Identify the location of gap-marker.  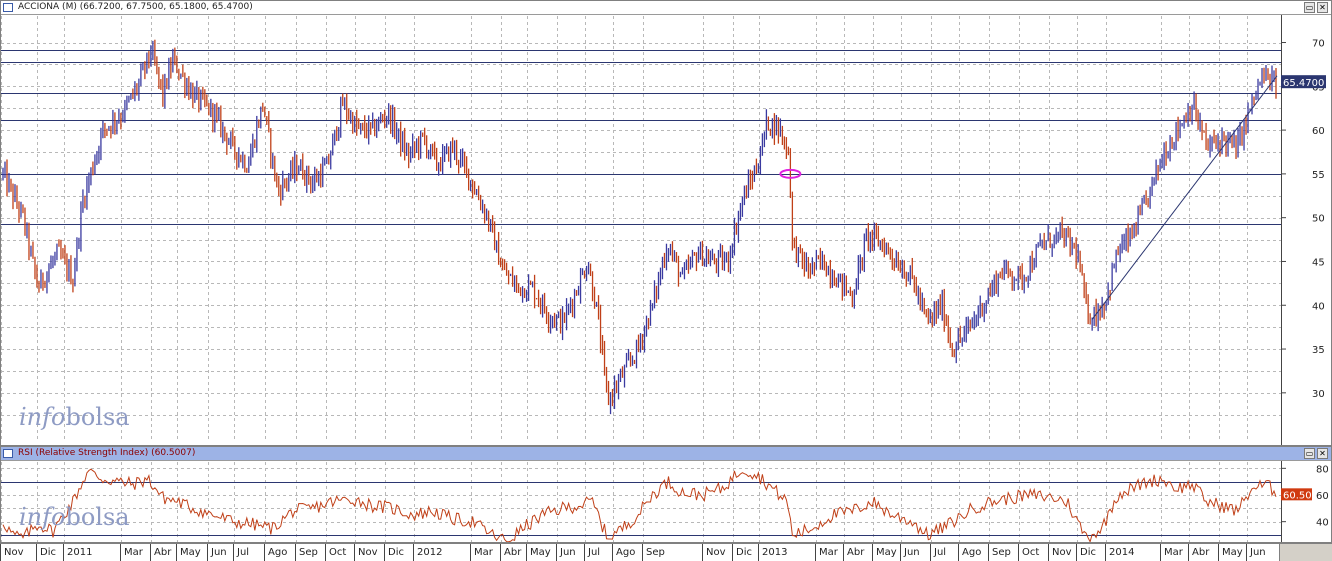
(790, 173).